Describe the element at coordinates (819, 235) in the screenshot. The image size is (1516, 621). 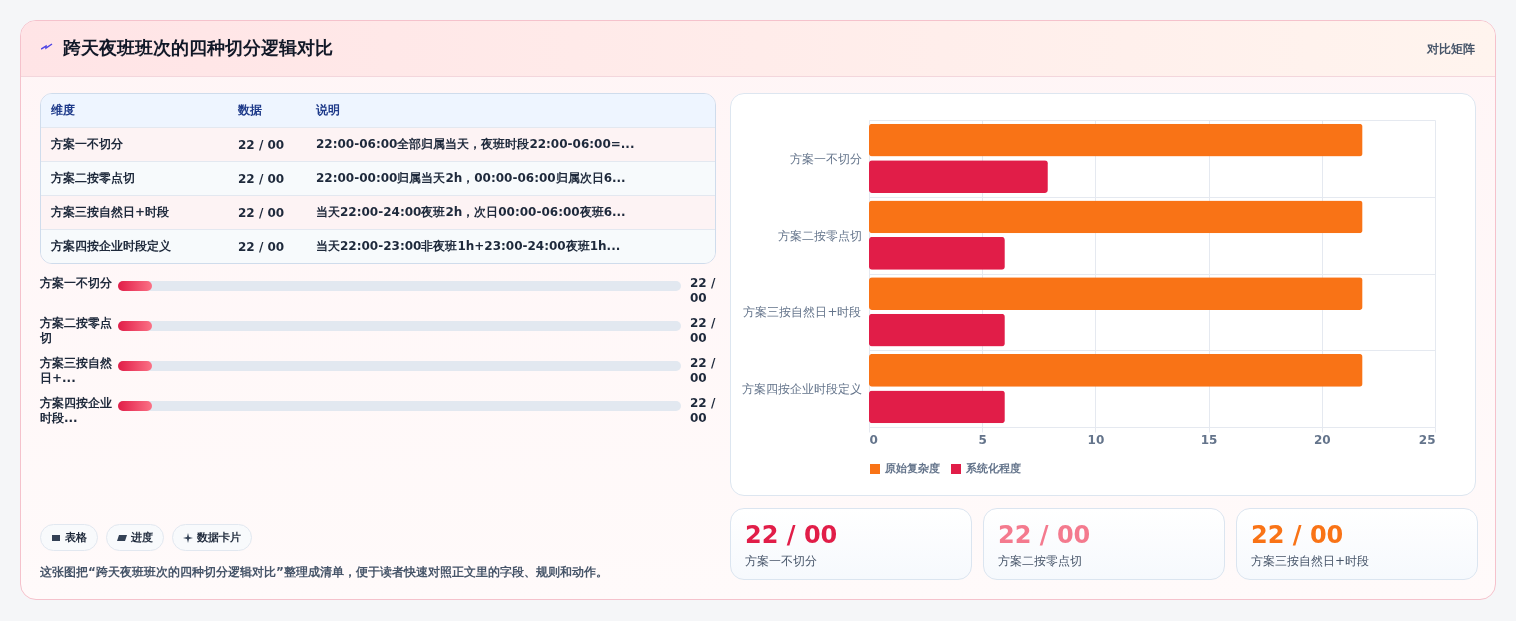
I see `y-tick-label: 方案二按零点切` at that location.